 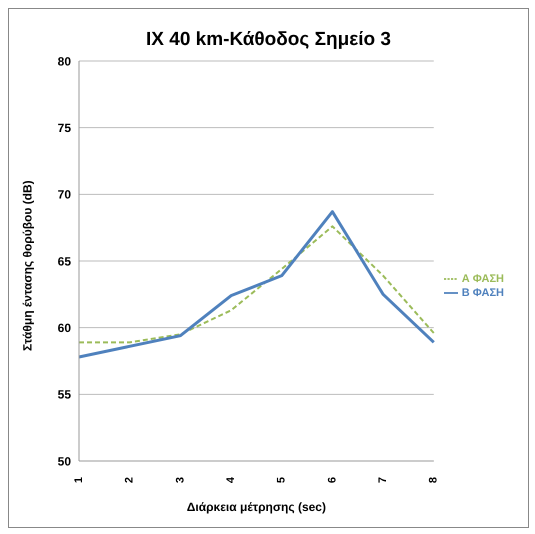 What do you see at coordinates (65, 461) in the screenshot?
I see `y-tick-label: 50` at bounding box center [65, 461].